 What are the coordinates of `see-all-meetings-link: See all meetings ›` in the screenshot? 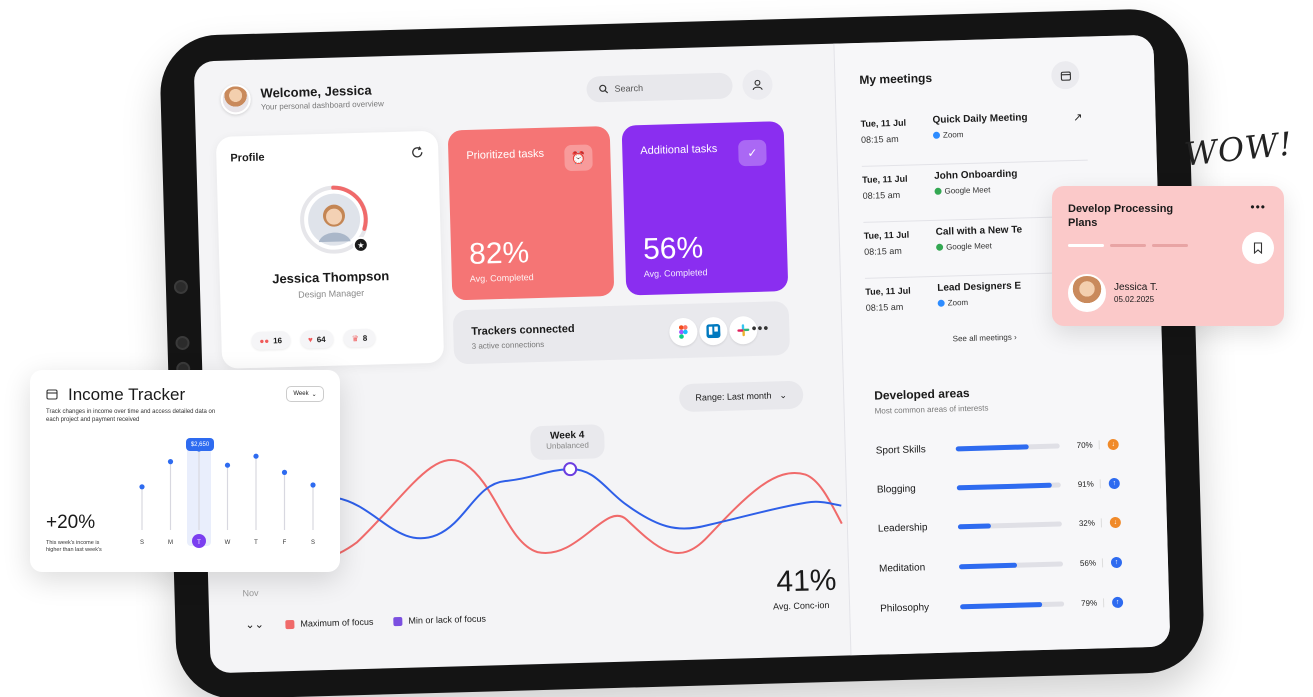 It's located at (985, 338).